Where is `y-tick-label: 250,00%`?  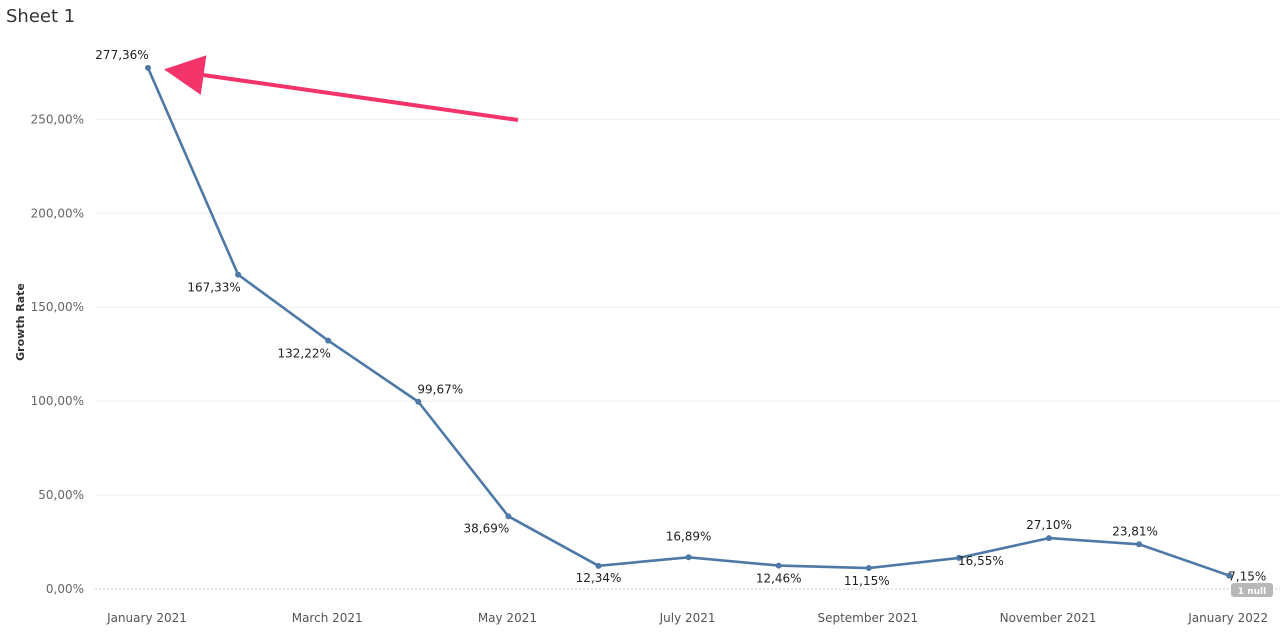
y-tick-label: 250,00% is located at coordinates (57, 119).